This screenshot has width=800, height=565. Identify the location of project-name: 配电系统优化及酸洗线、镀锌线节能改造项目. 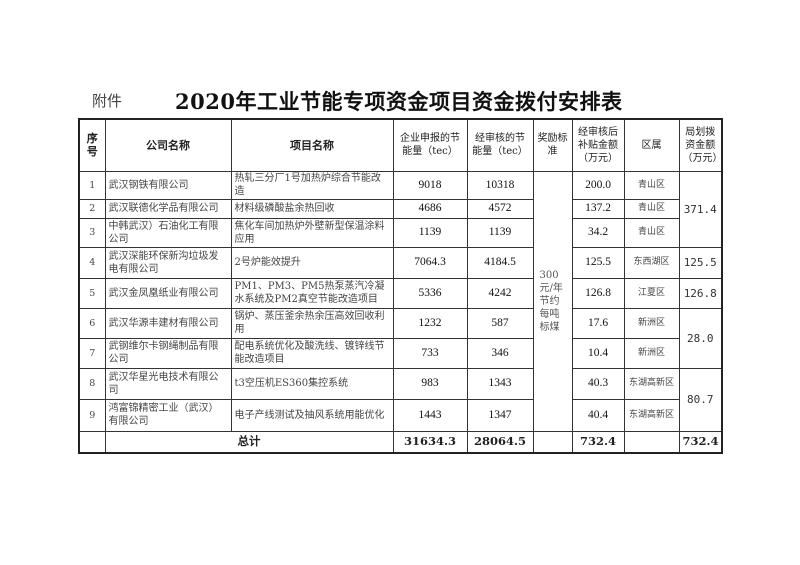
(312, 353).